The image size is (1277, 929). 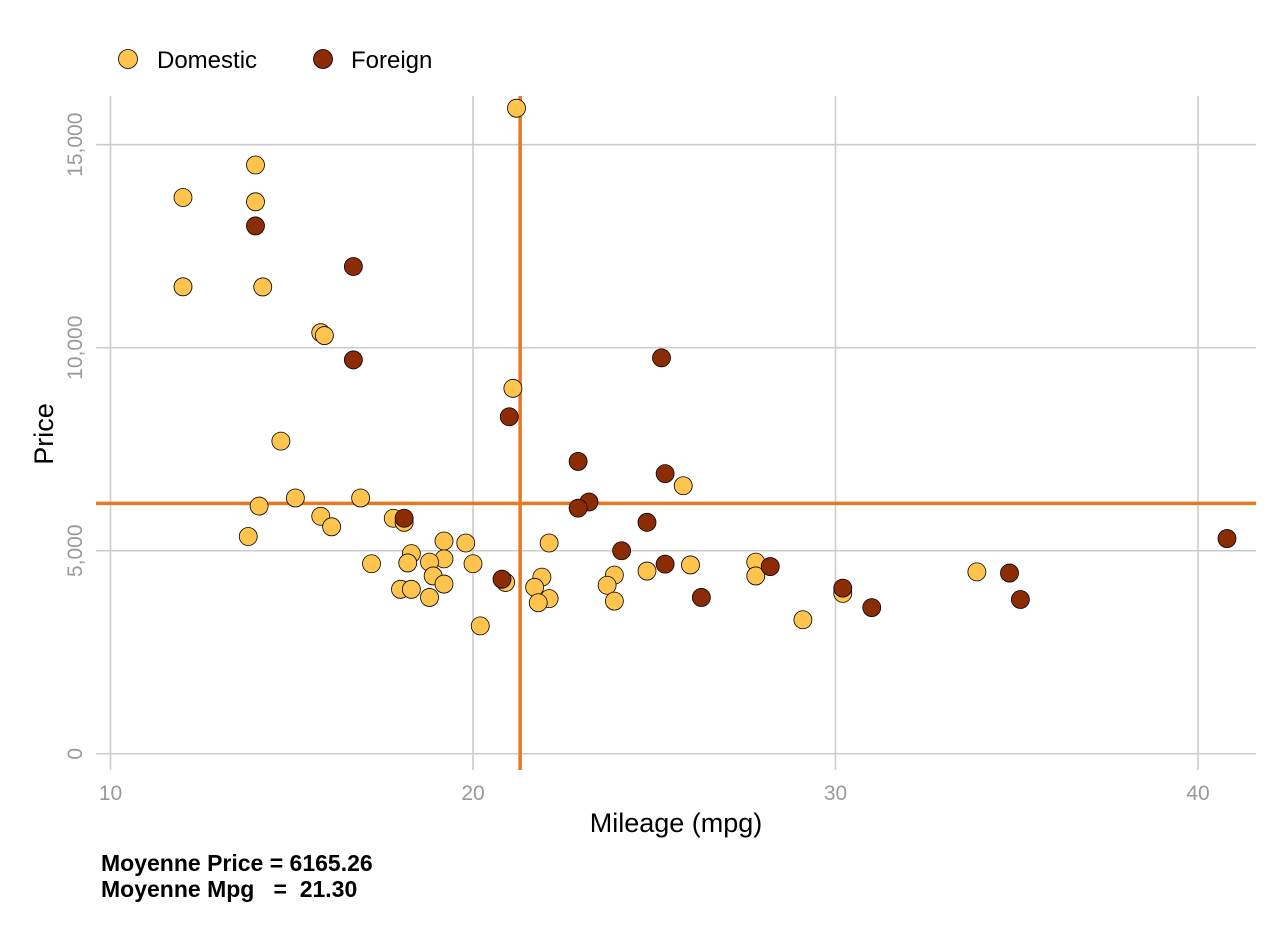 What do you see at coordinates (835, 793) in the screenshot?
I see `x-tick-label: 30` at bounding box center [835, 793].